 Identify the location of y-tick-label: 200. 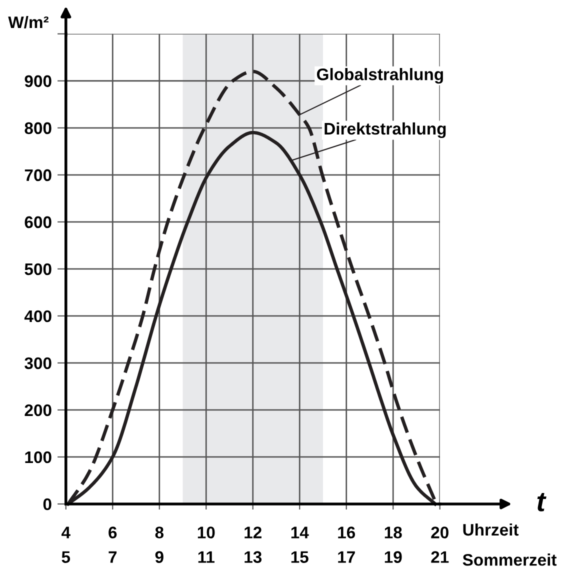
(38, 410).